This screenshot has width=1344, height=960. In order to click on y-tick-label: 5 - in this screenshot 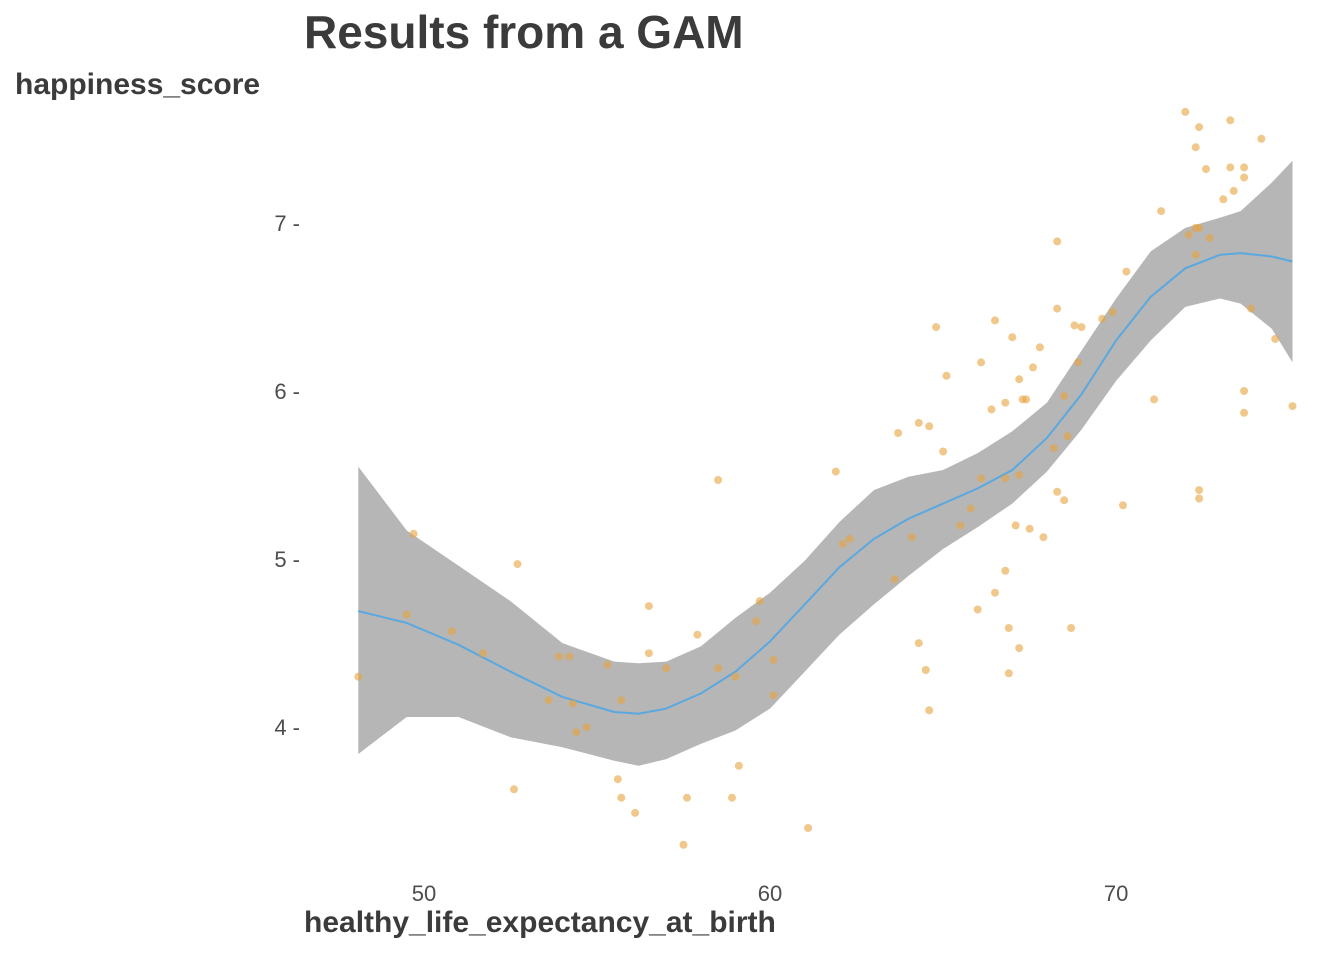, I will do `click(287, 559)`.